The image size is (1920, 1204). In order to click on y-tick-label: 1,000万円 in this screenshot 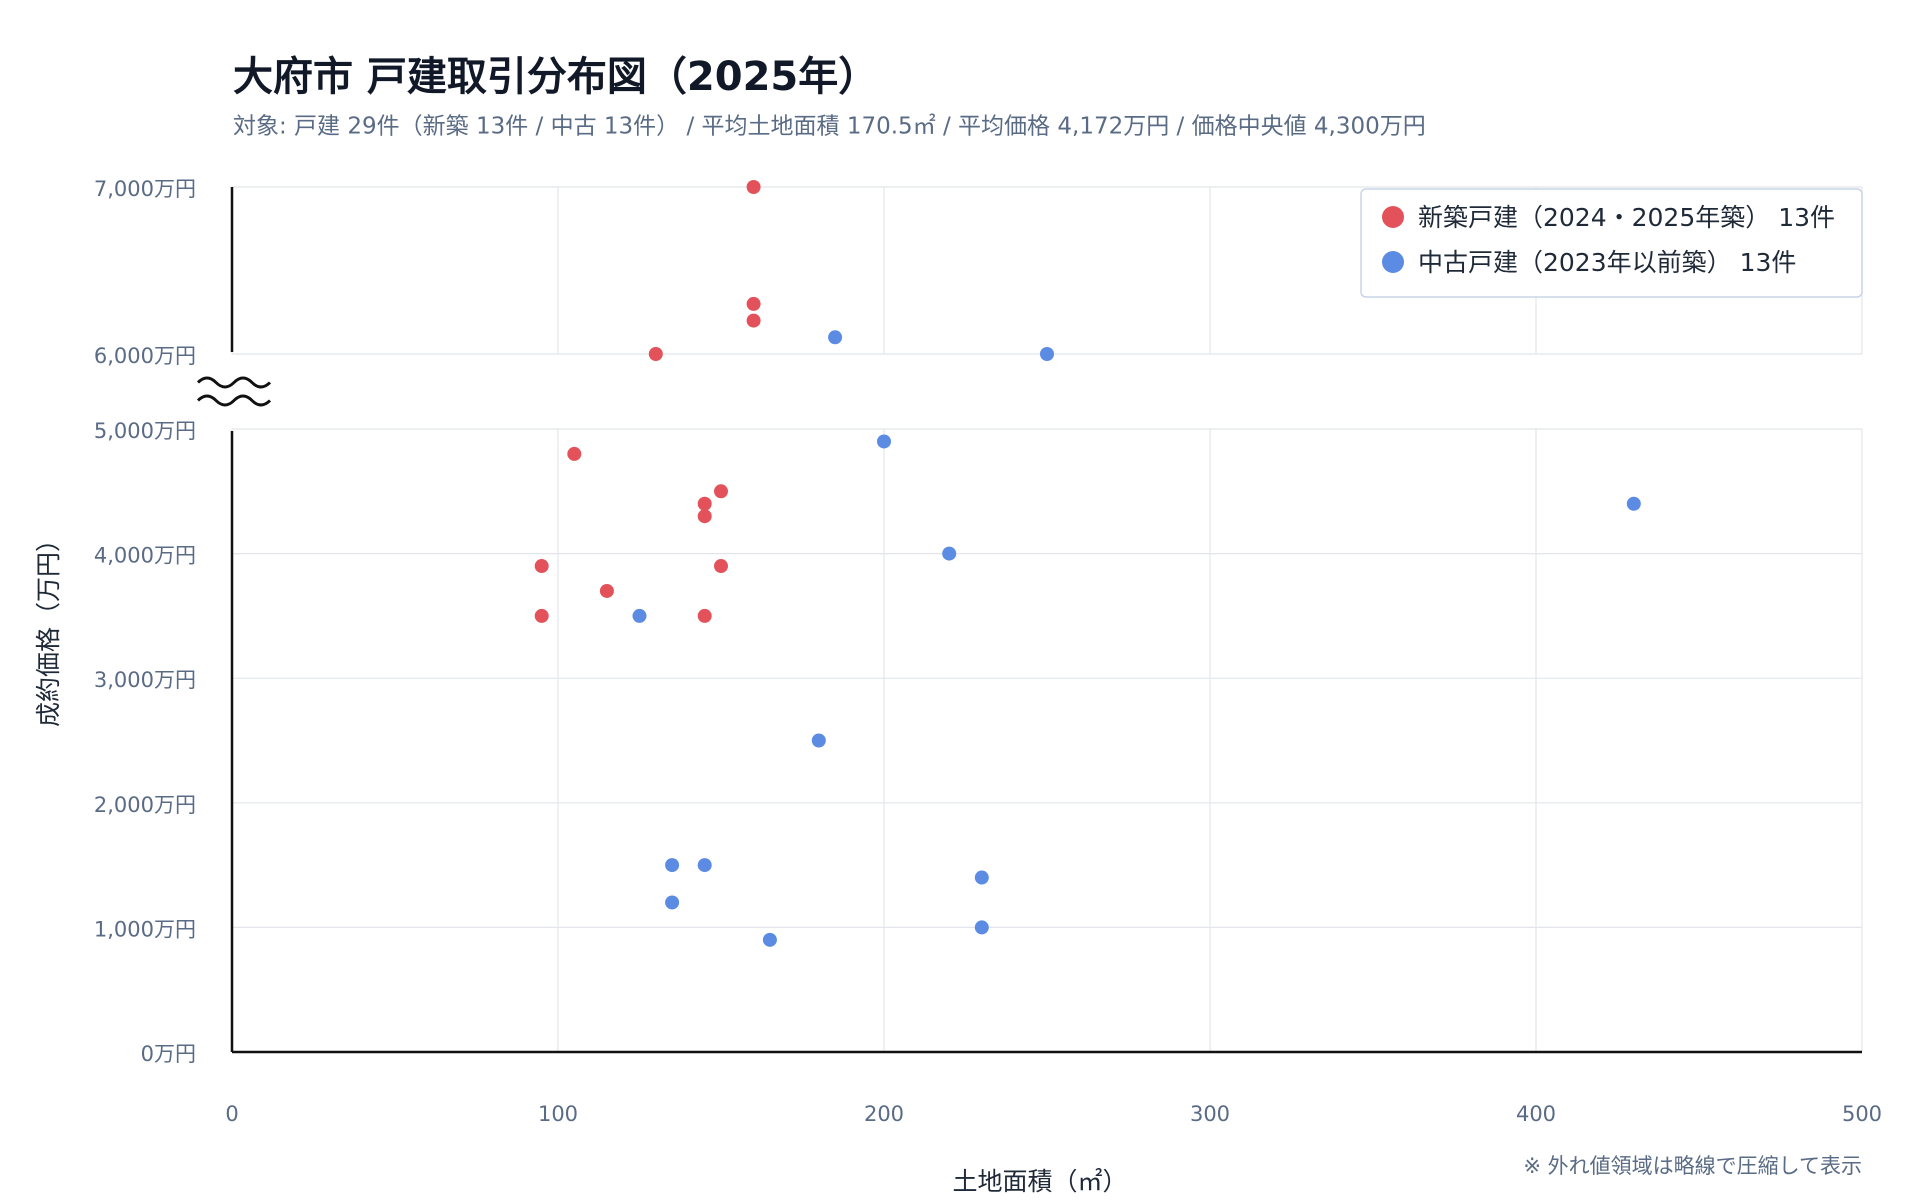, I will do `click(145, 929)`.